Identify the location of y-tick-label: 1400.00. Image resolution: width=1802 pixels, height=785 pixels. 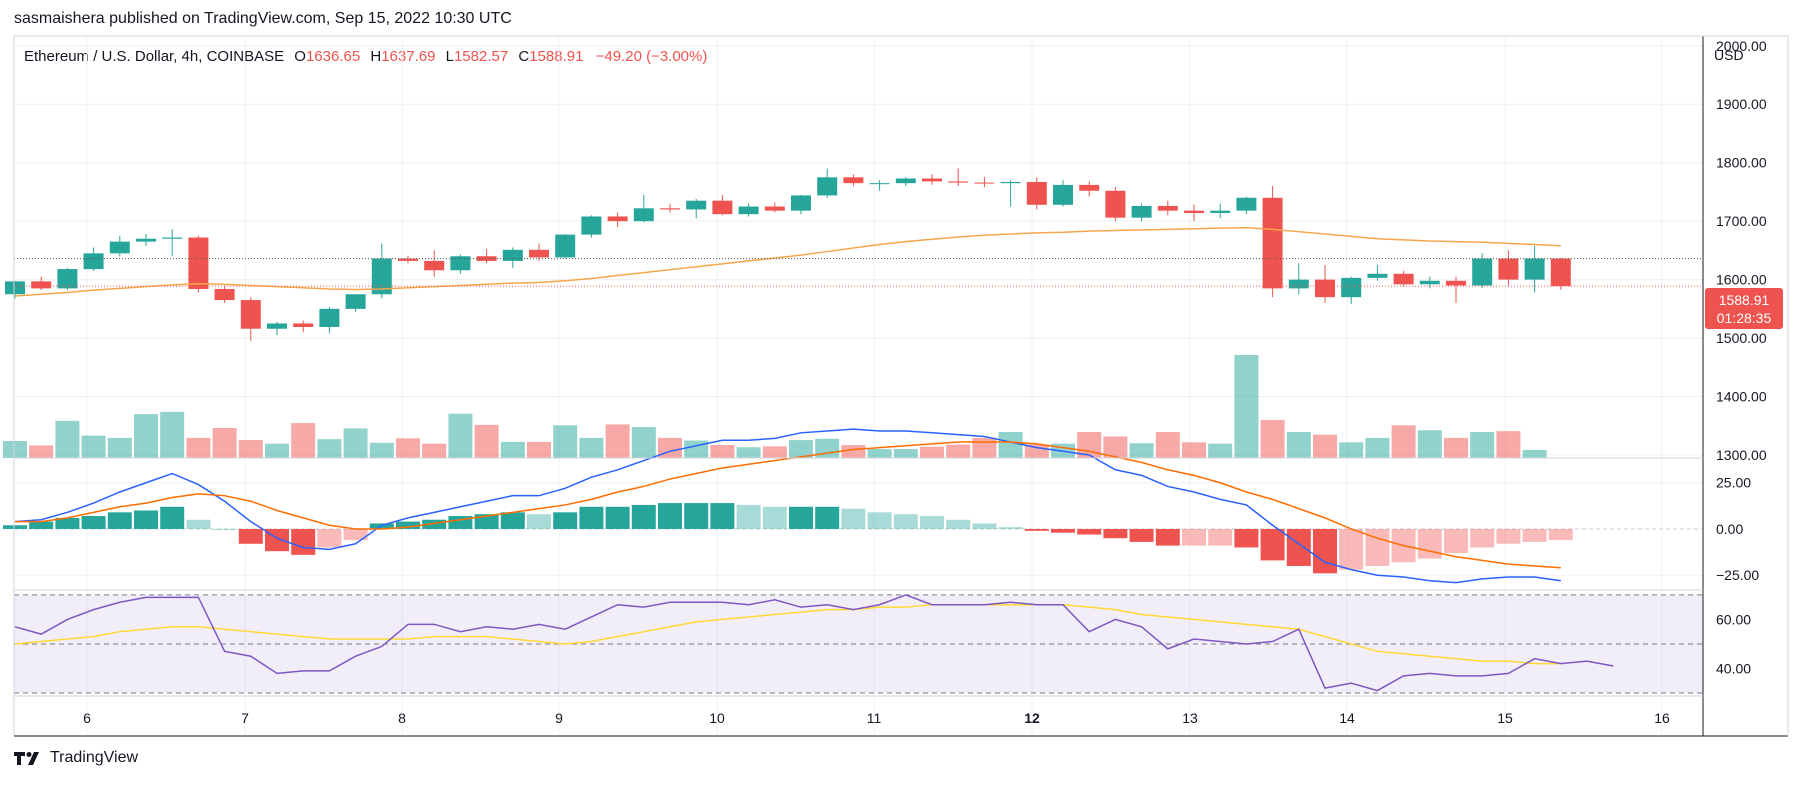
(1741, 397).